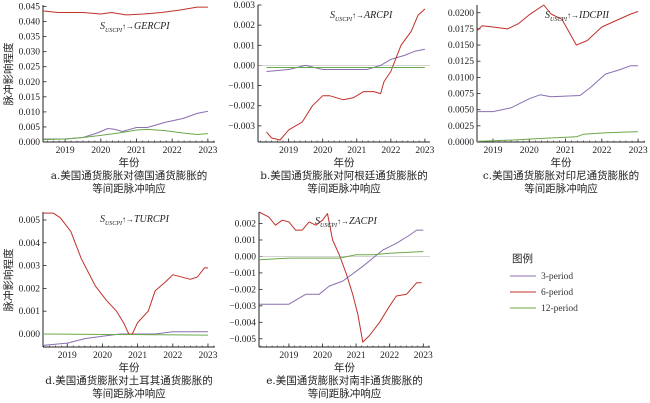  Describe the element at coordinates (557, 277) in the screenshot. I see `legend-item-3-period: 3-period` at that location.